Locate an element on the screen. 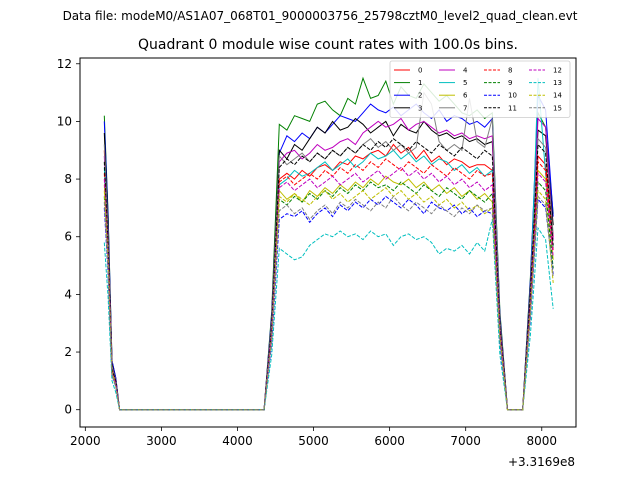 The width and height of the screenshot is (640, 480). y-tick-label: 8 is located at coordinates (68, 179).